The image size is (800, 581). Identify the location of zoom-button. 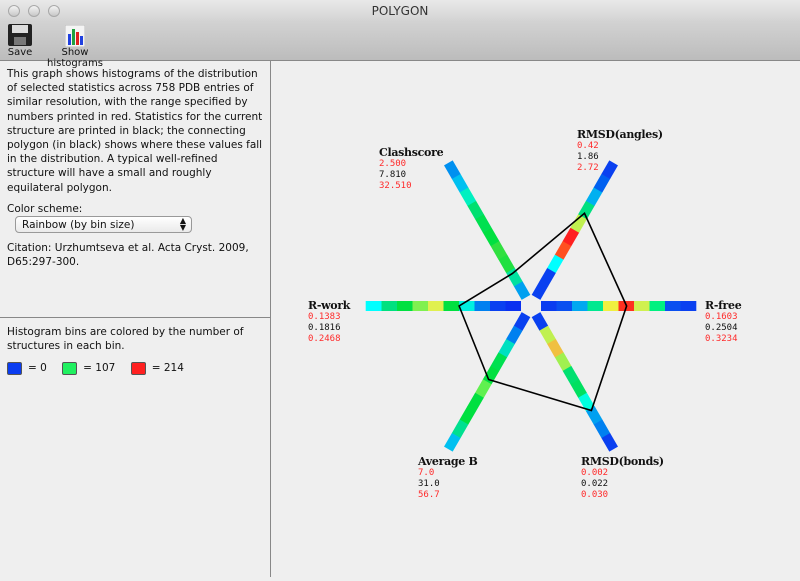
(54, 11).